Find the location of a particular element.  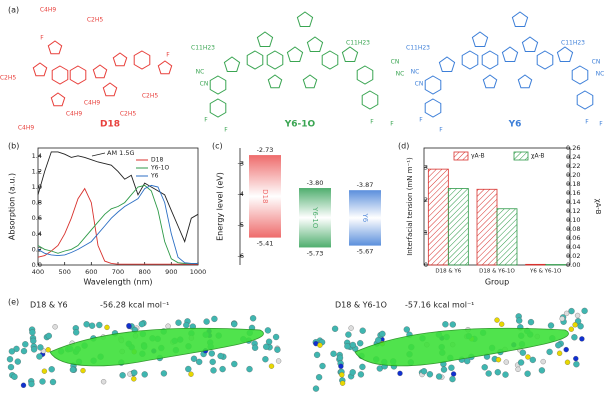

panel-label: (e) is located at coordinates (13, 302).